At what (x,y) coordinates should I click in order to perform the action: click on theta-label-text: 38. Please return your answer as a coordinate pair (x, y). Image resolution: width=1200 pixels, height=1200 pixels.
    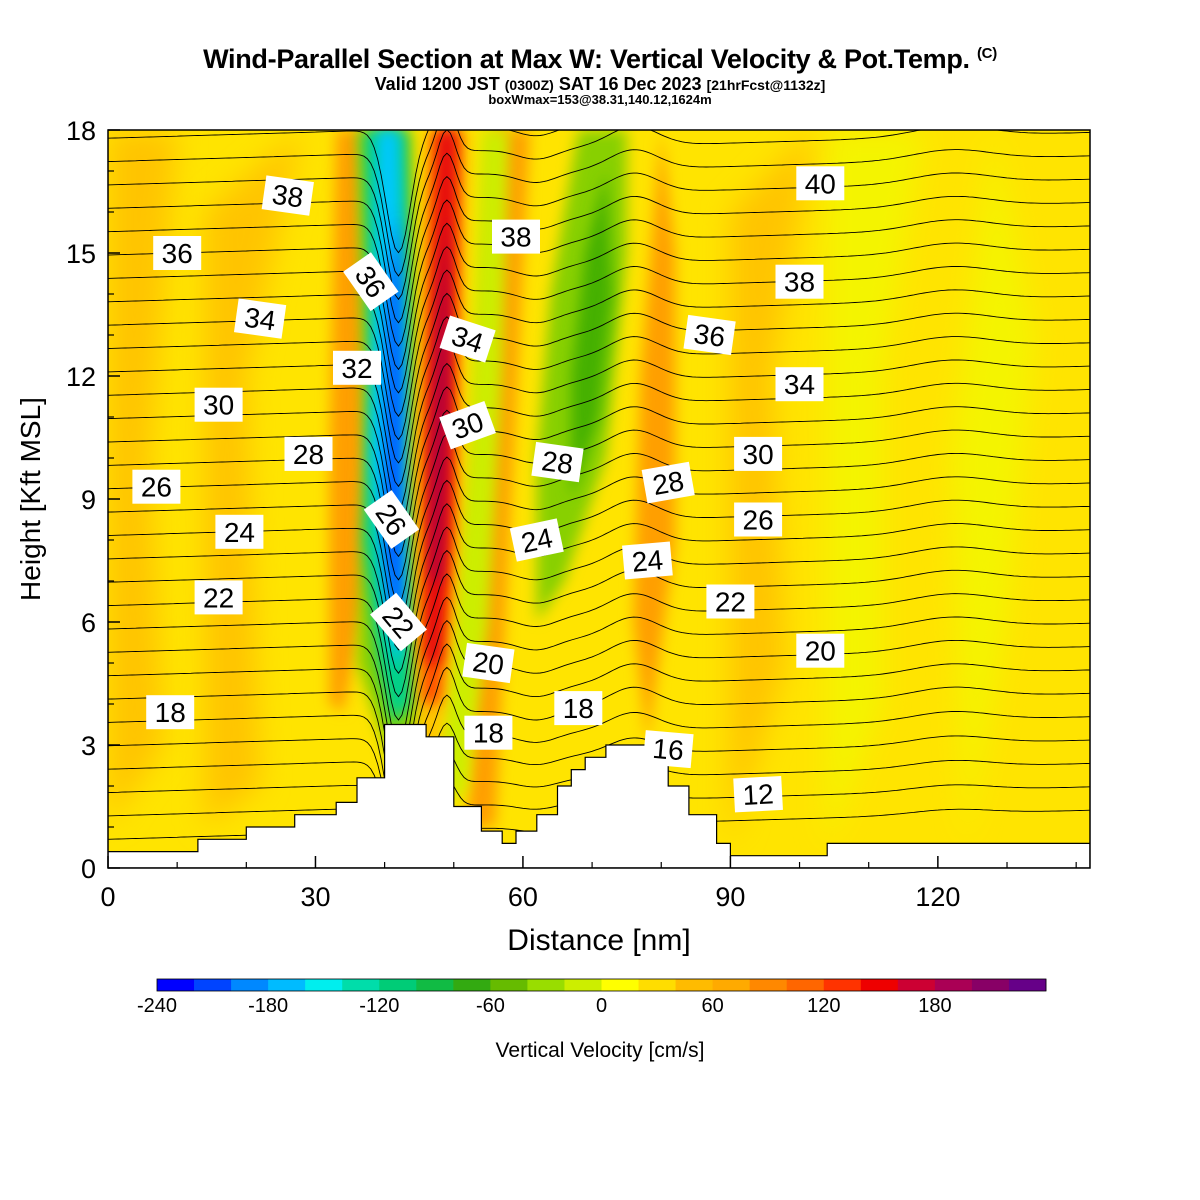
    Looking at the image, I should click on (799, 282).